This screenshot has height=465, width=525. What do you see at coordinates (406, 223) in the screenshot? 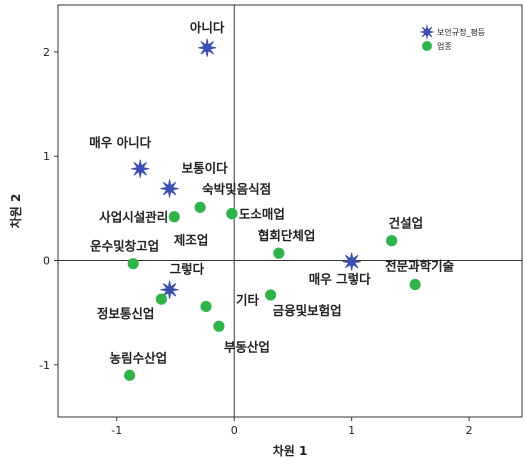
I see `point-label: 건설업` at bounding box center [406, 223].